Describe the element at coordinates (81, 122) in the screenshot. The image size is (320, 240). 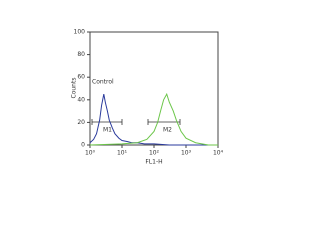
I see `y-tick-label: 20` at that location.